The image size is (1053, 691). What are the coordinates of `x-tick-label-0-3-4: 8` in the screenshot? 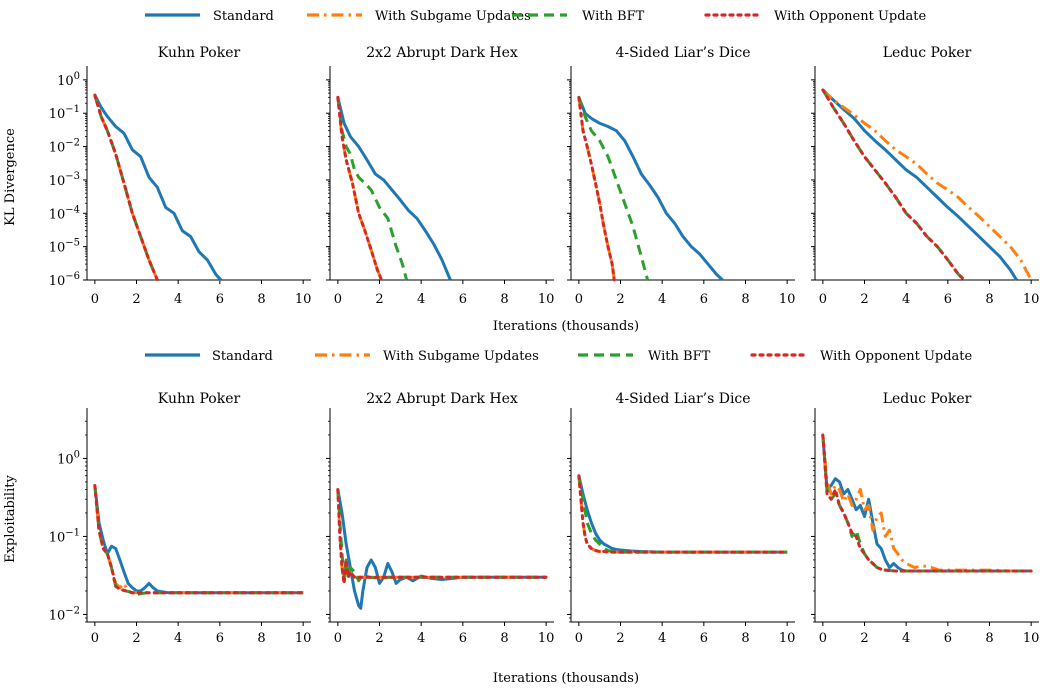 It's located at (989, 299).